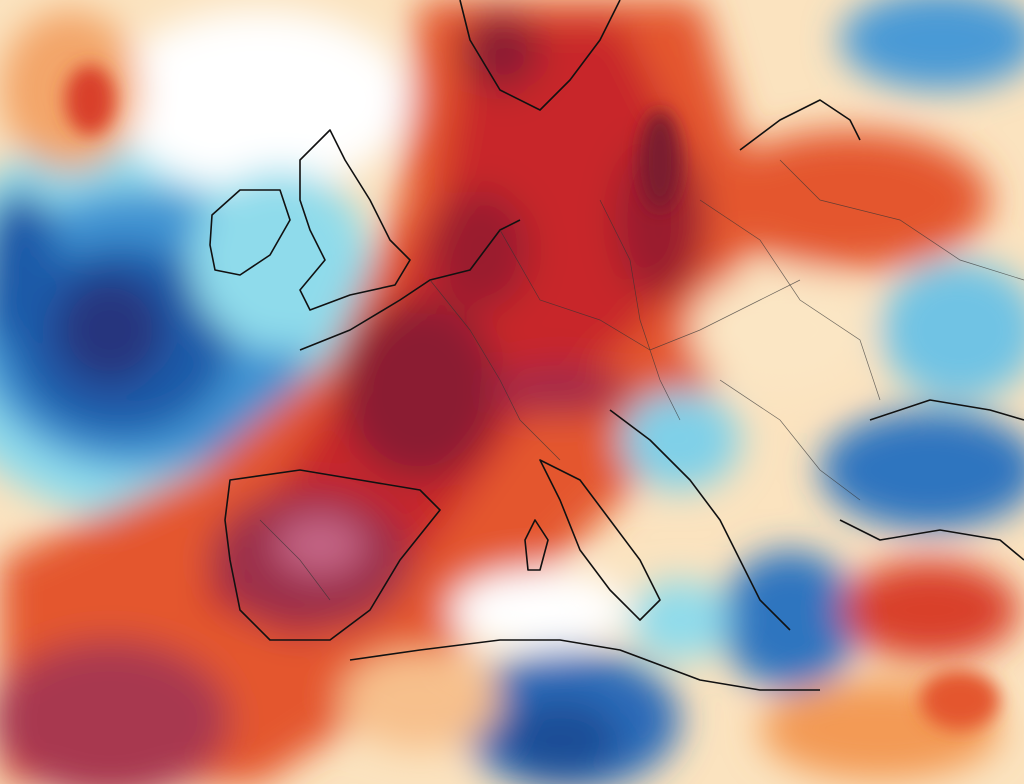 This screenshot has width=1024, height=784. I want to click on hot-spot, so click(660, 160).